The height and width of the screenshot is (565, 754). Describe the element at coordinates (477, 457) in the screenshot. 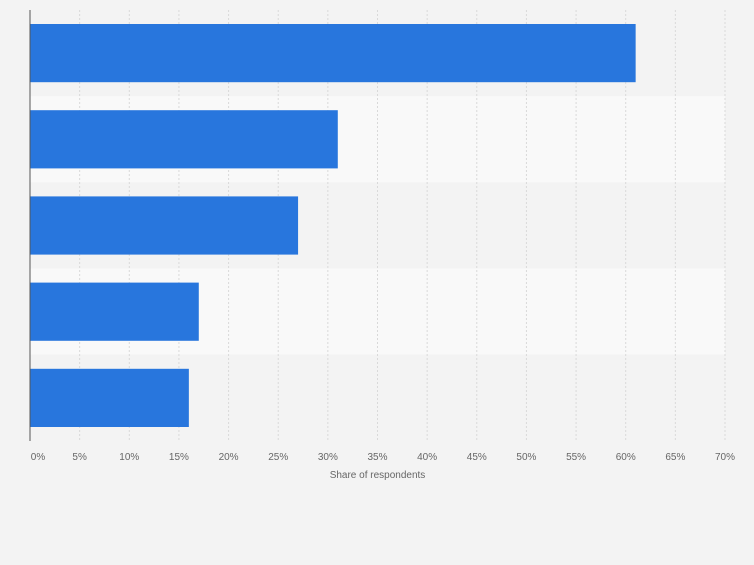

I see `x-tick-label: 45%` at that location.